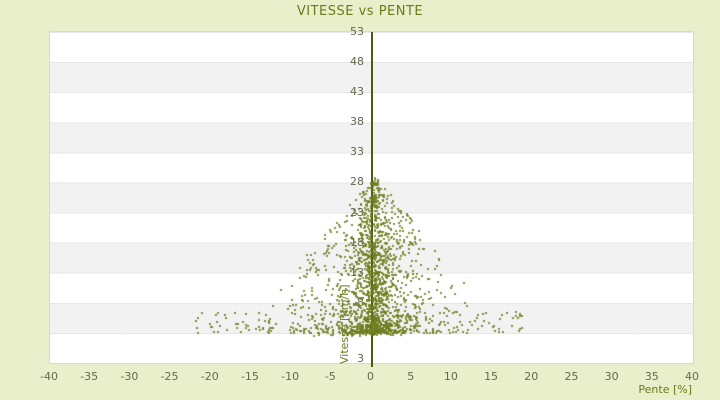 The image size is (720, 400). What do you see at coordinates (209, 376) in the screenshot?
I see `x-tick-label: -20` at bounding box center [209, 376].